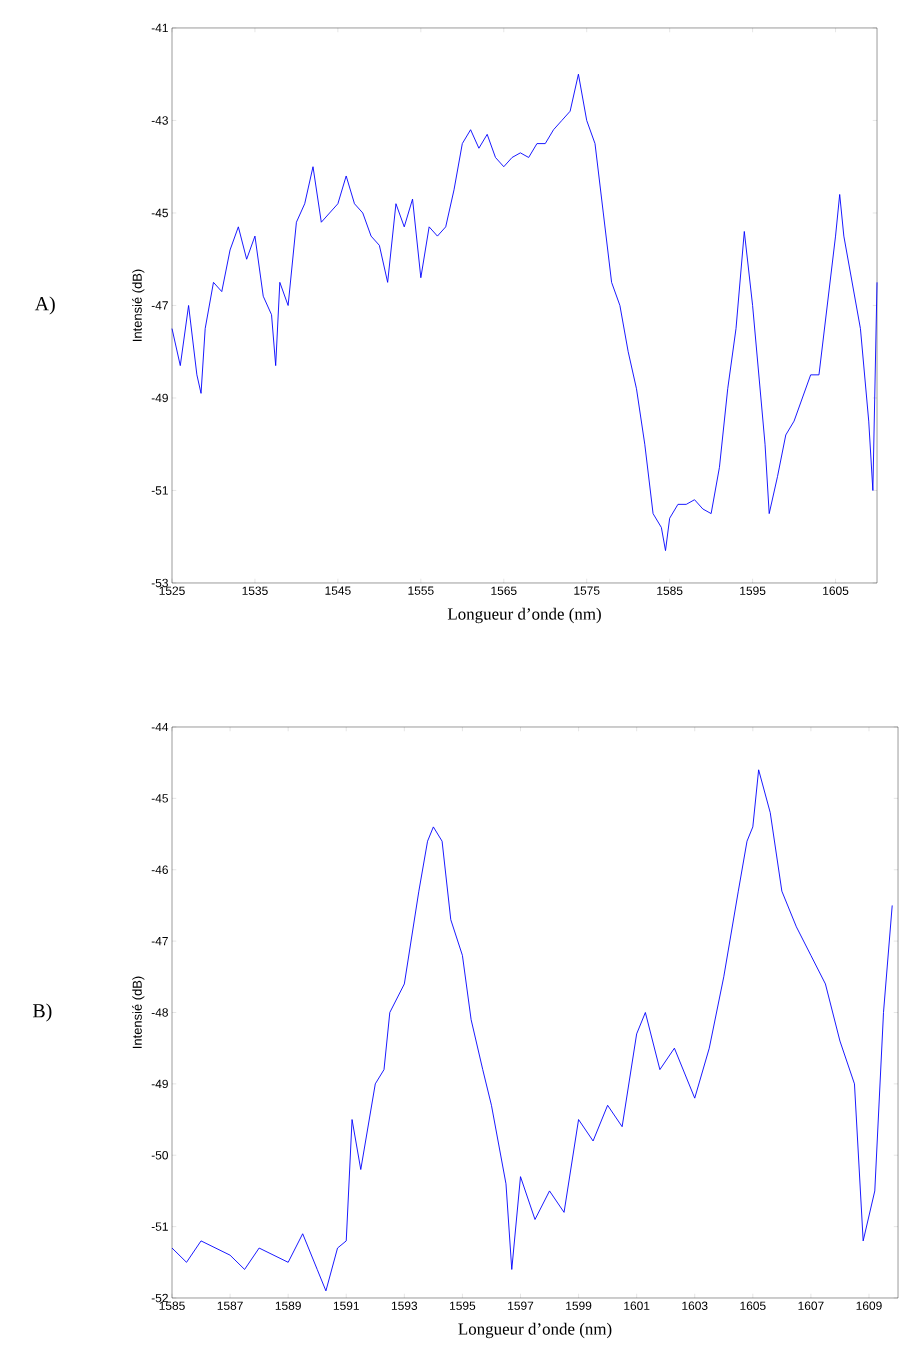 This screenshot has width=912, height=1359. I want to click on text: A), so click(44, 305).